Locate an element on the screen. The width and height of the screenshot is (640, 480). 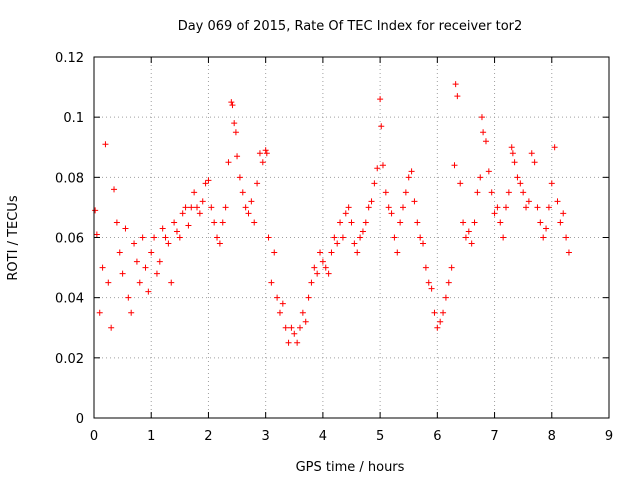
x-tick-label: 2 is located at coordinates (208, 436).